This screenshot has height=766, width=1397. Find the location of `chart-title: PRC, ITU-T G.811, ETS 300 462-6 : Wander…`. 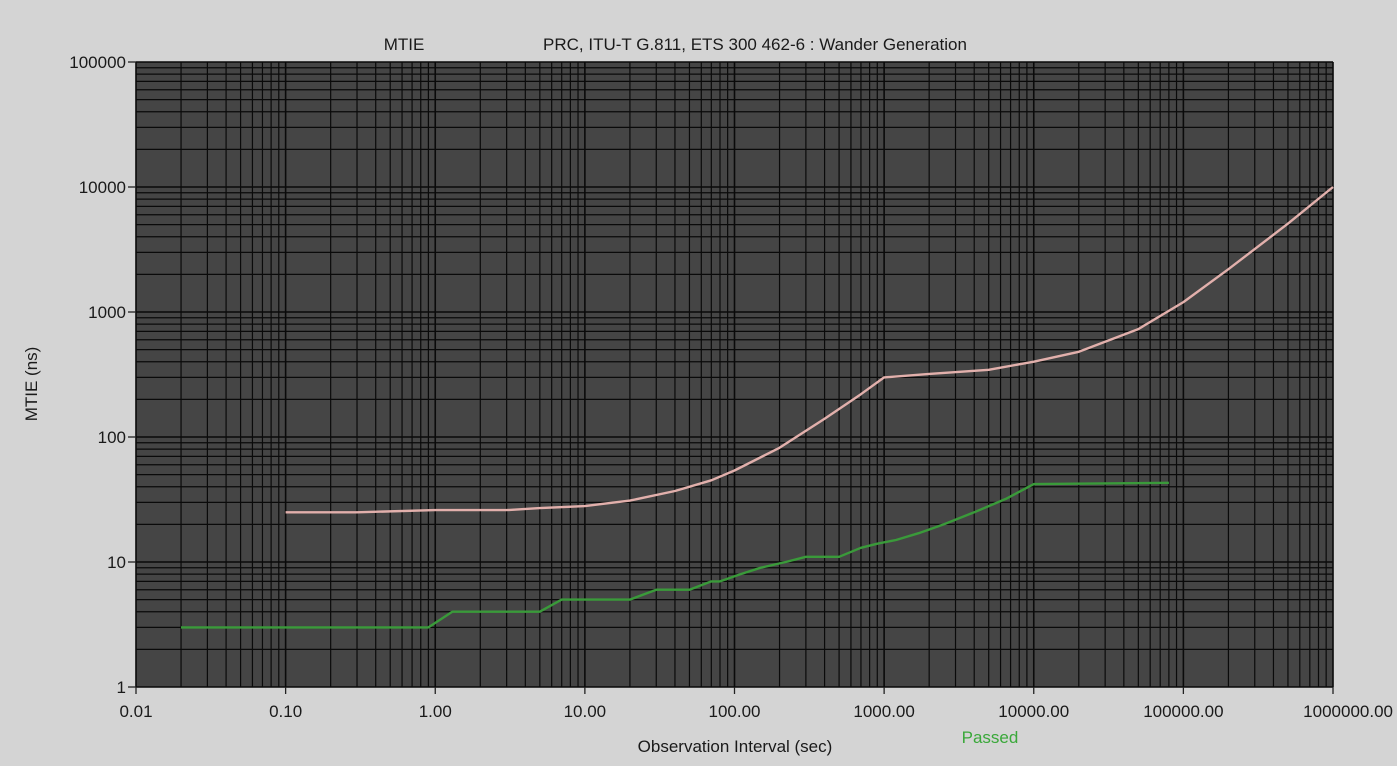

chart-title: PRC, ITU-T G.811, ETS 300 462-6 : Wander… is located at coordinates (755, 44).